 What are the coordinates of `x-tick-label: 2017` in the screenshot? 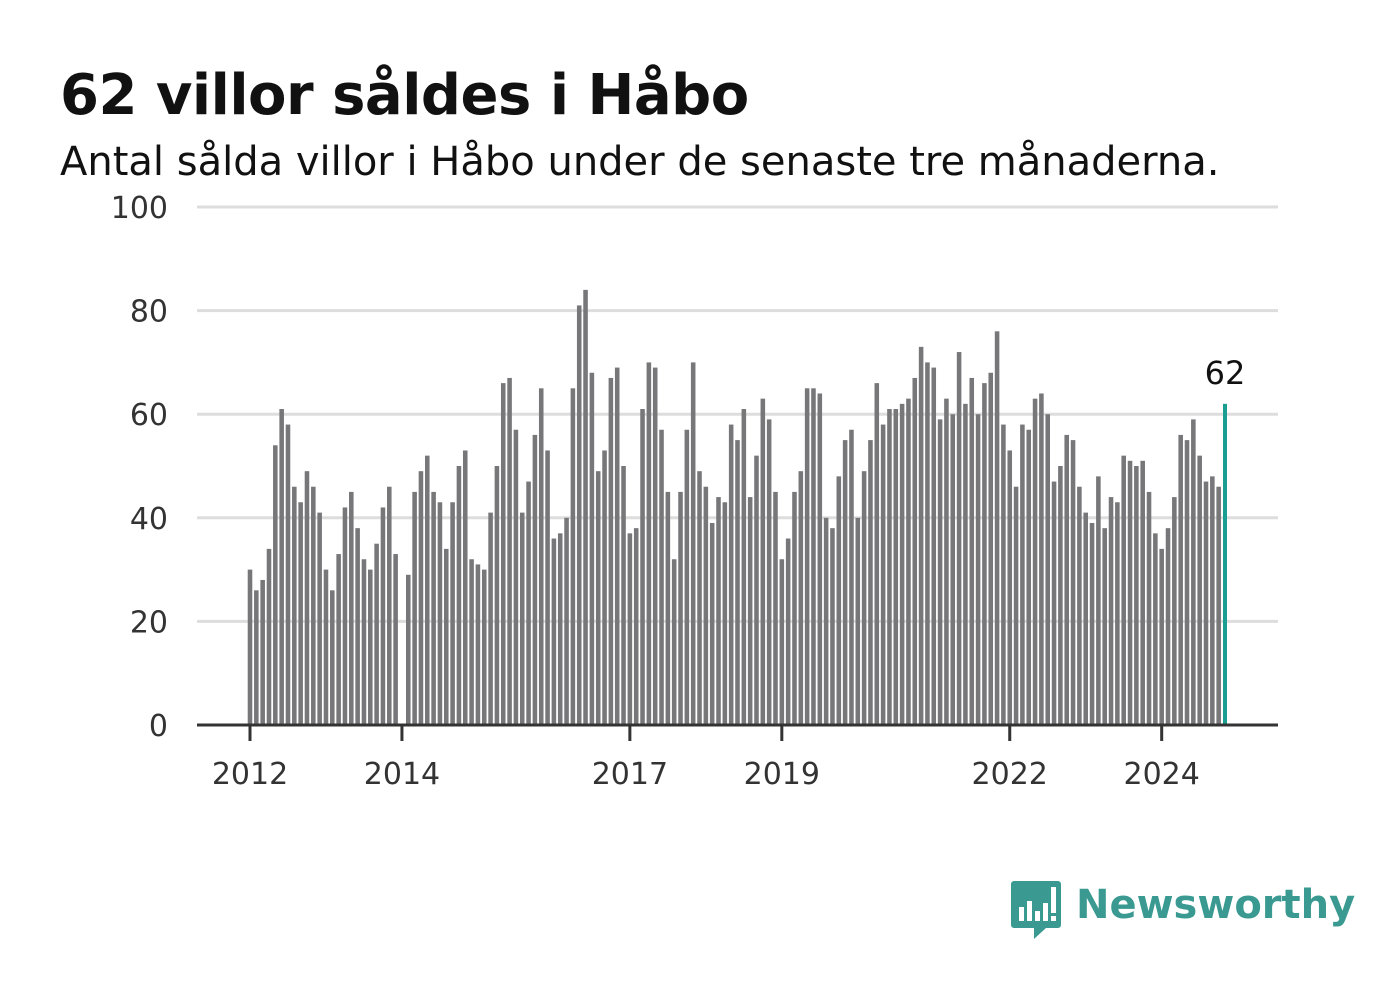 It's located at (630, 774).